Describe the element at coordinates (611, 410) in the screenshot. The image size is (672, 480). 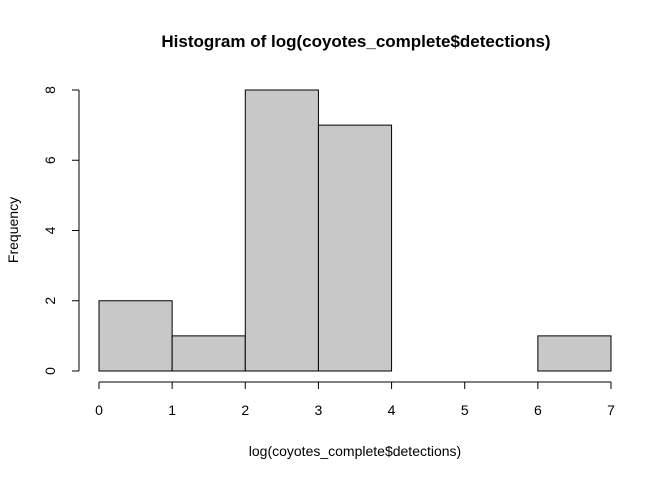
I see `x-tick-label-7: 7` at that location.